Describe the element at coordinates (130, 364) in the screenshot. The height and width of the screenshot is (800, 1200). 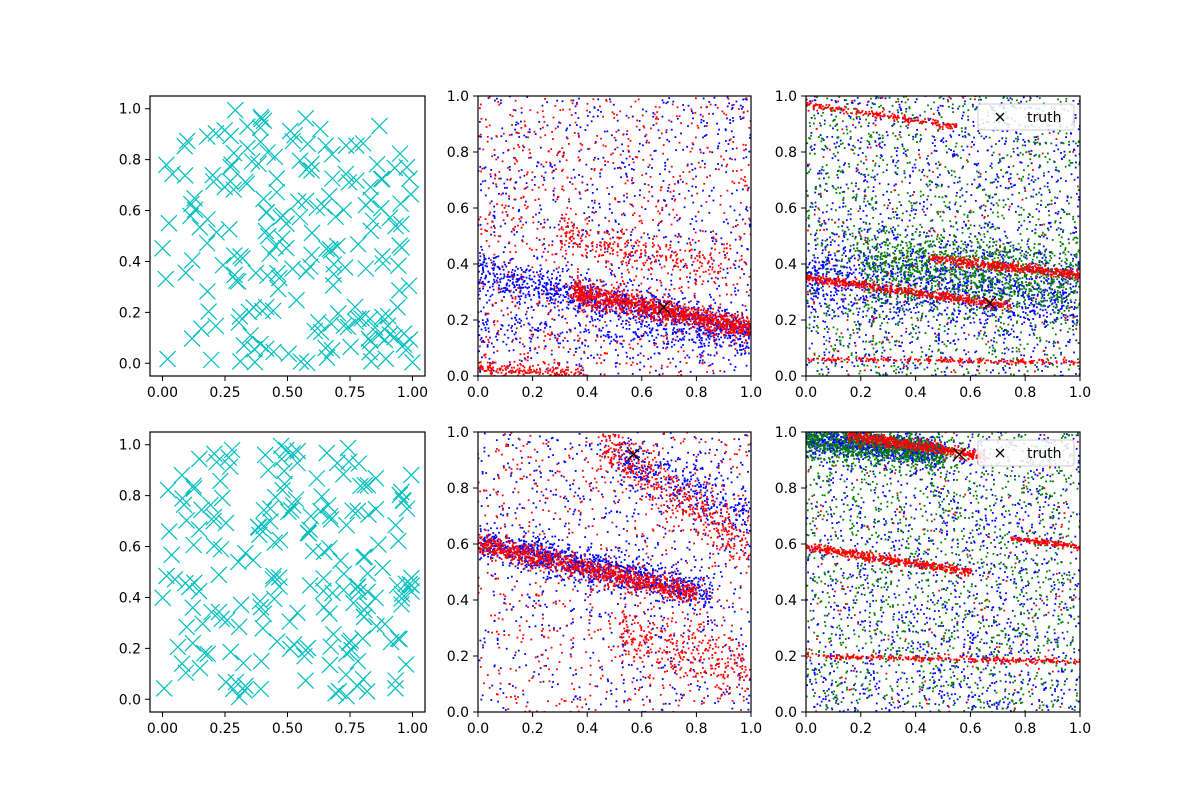
I see `y-tick-label: 0.0` at that location.